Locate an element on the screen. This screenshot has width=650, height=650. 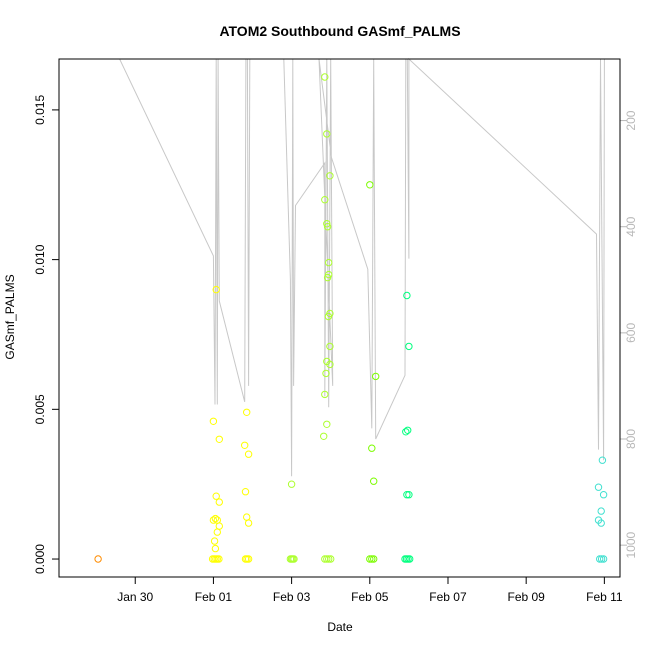
x-tick-label: Feb 03 is located at coordinates (292, 597).